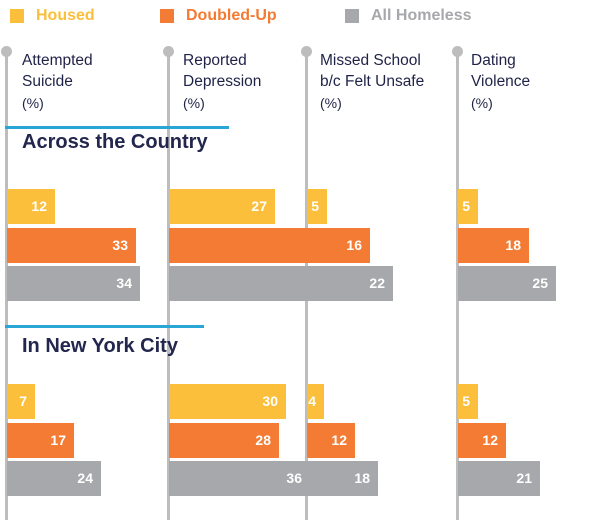  I want to click on column-header-line1: Reported, so click(215, 60).